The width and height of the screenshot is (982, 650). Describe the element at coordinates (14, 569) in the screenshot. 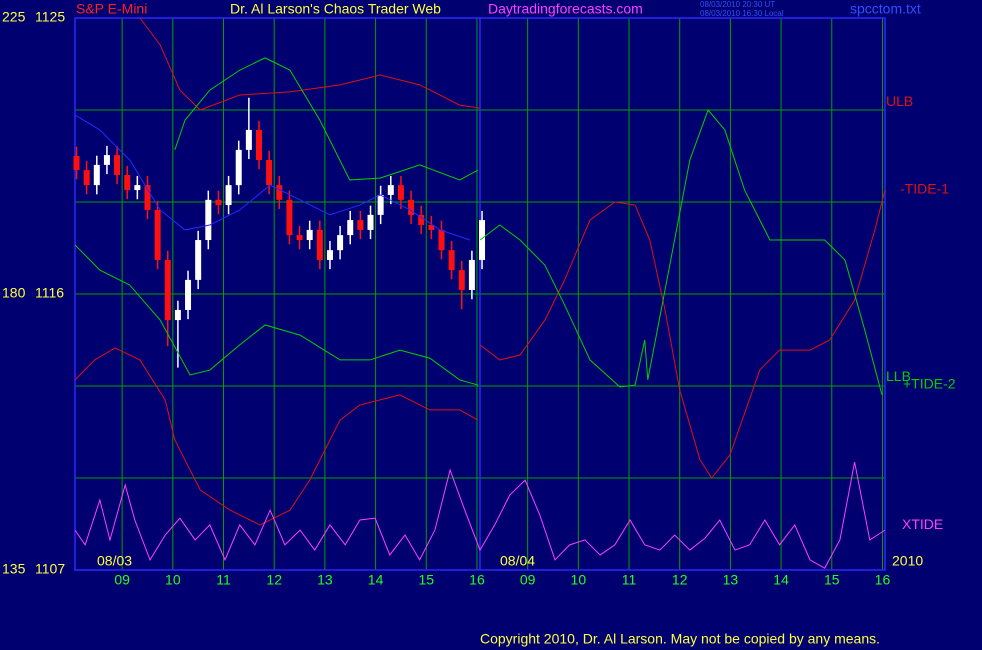

I see `y2-tick-label: 135` at that location.